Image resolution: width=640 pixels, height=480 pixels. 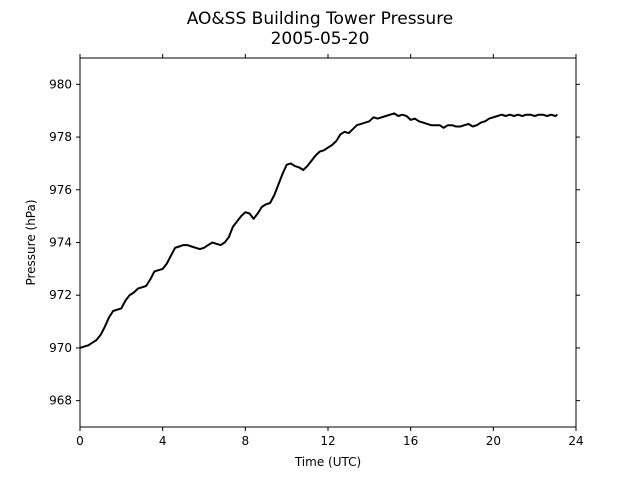 What do you see at coordinates (493, 441) in the screenshot?
I see `x-tick-label: 20` at bounding box center [493, 441].